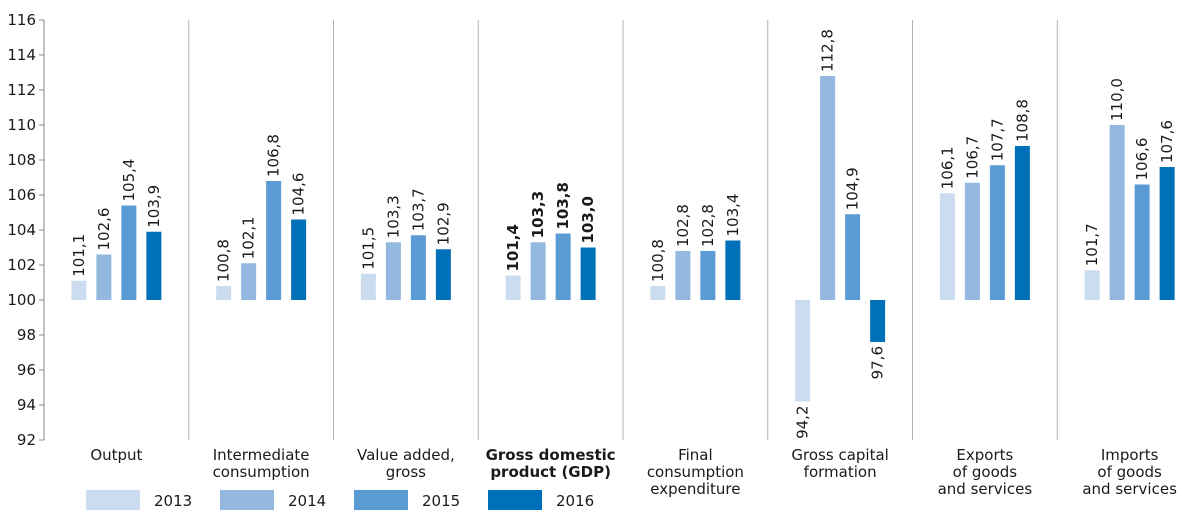 This screenshot has height=519, width=1202. I want to click on data-label: 107,7, so click(997, 139).